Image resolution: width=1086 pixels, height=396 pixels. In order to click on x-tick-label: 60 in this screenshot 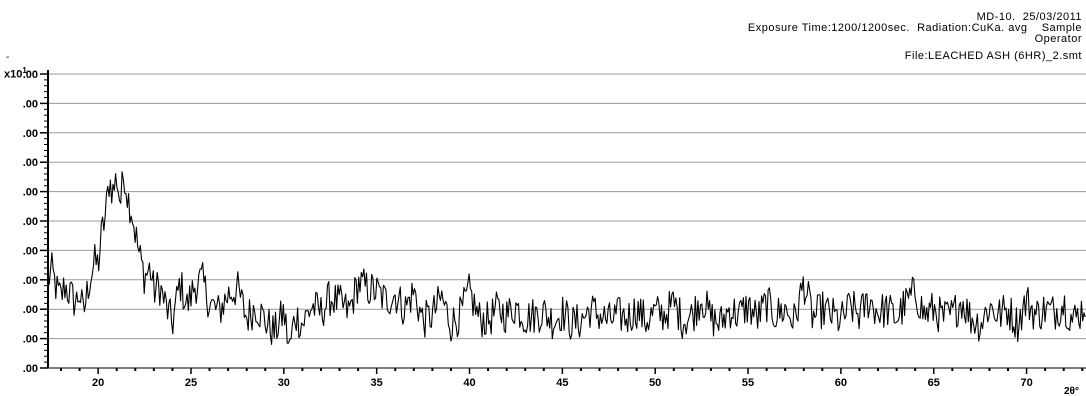, I will do `click(841, 383)`.